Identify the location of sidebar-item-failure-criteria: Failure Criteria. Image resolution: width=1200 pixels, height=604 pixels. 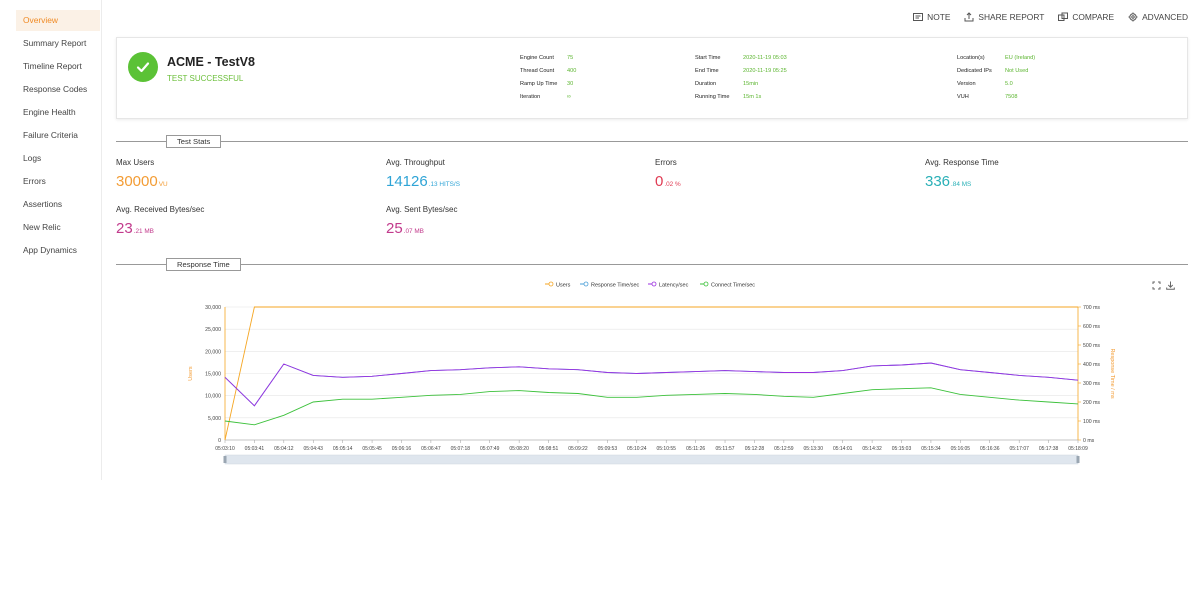
(50, 135).